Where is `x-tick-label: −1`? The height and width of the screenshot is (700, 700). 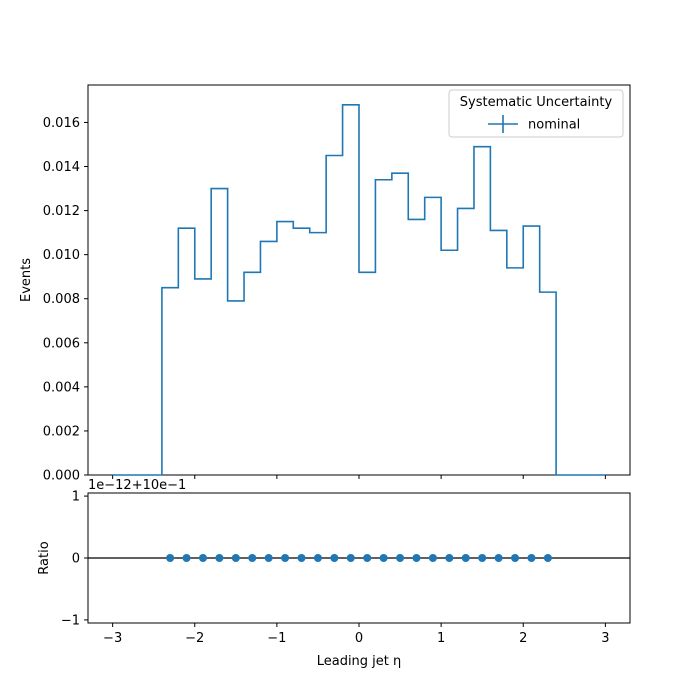 x-tick-label: −1 is located at coordinates (276, 638).